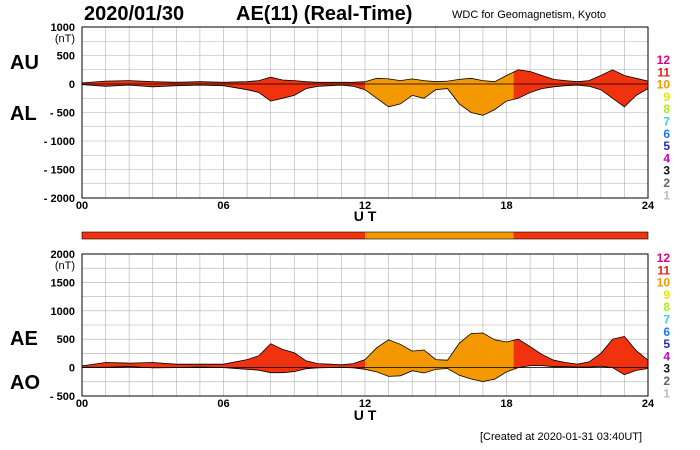 This screenshot has height=450, width=700. What do you see at coordinates (666, 171) in the screenshot?
I see `au_al-legend-item: 3` at bounding box center [666, 171].